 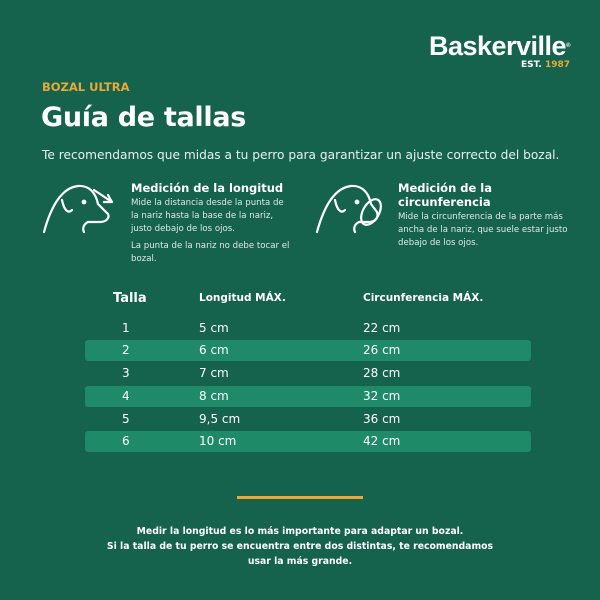 What do you see at coordinates (214, 396) in the screenshot?
I see `length-cell: 8 cm` at bounding box center [214, 396].